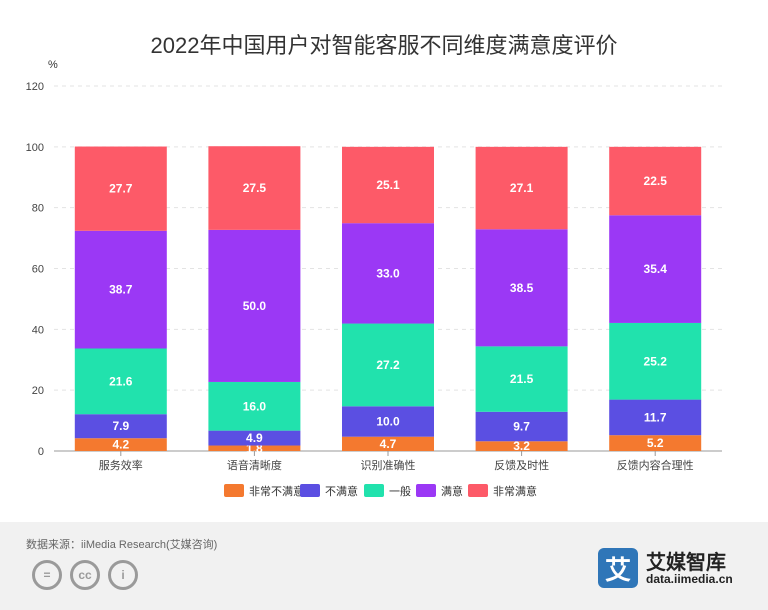  I want to click on data-label: 21.6, so click(121, 381).